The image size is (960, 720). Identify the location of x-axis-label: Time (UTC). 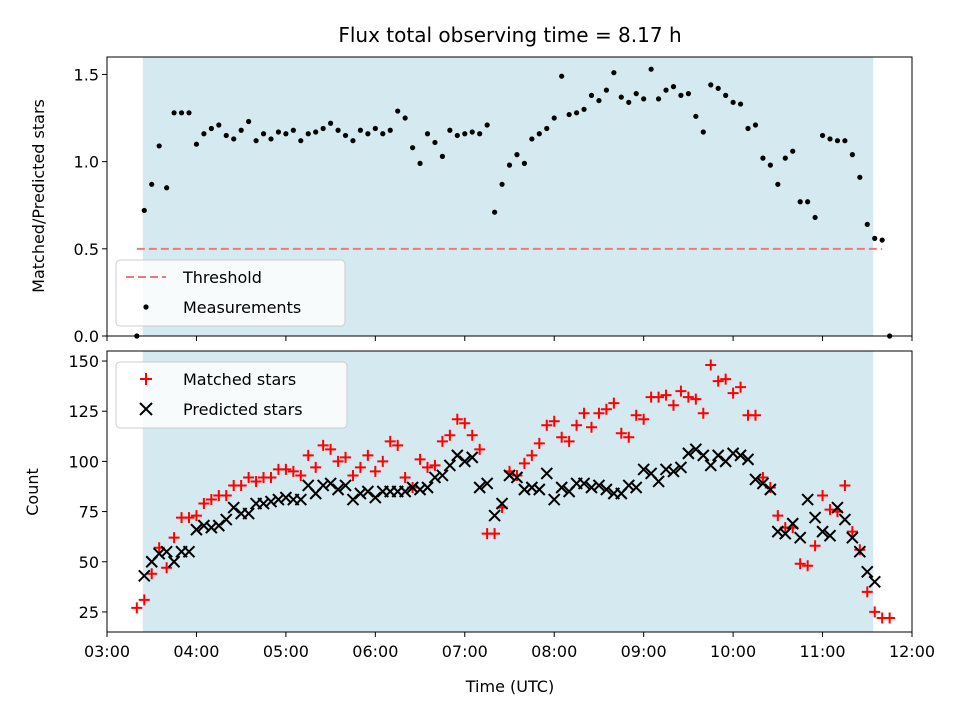
(509, 686).